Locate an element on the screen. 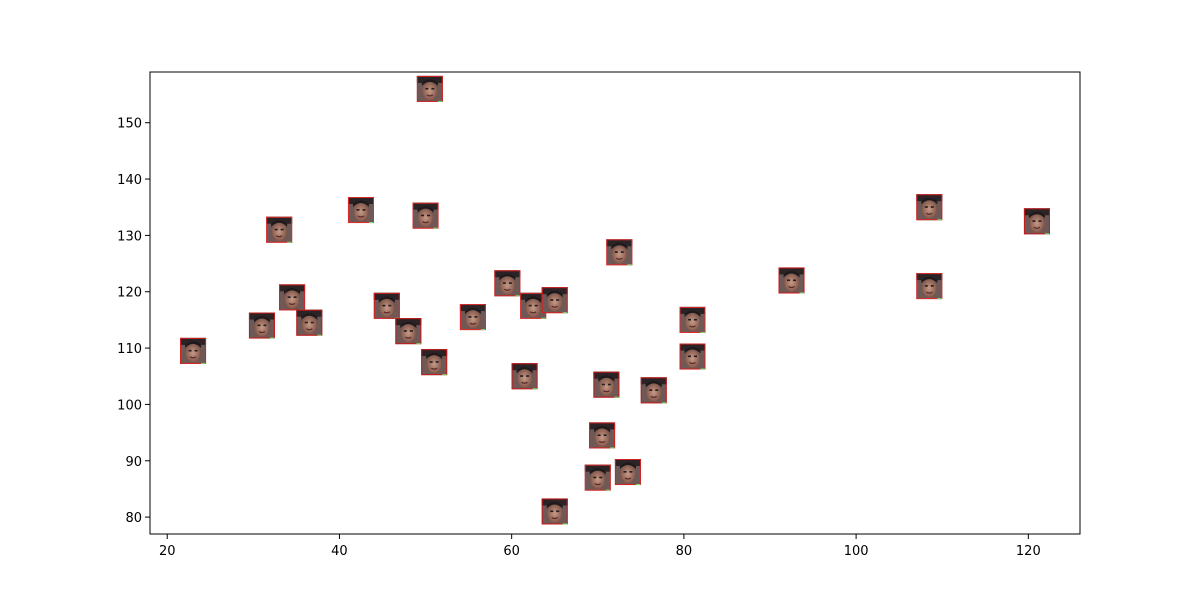 This screenshot has height=600, width=1200. y-tick-label: 120 is located at coordinates (129, 293).